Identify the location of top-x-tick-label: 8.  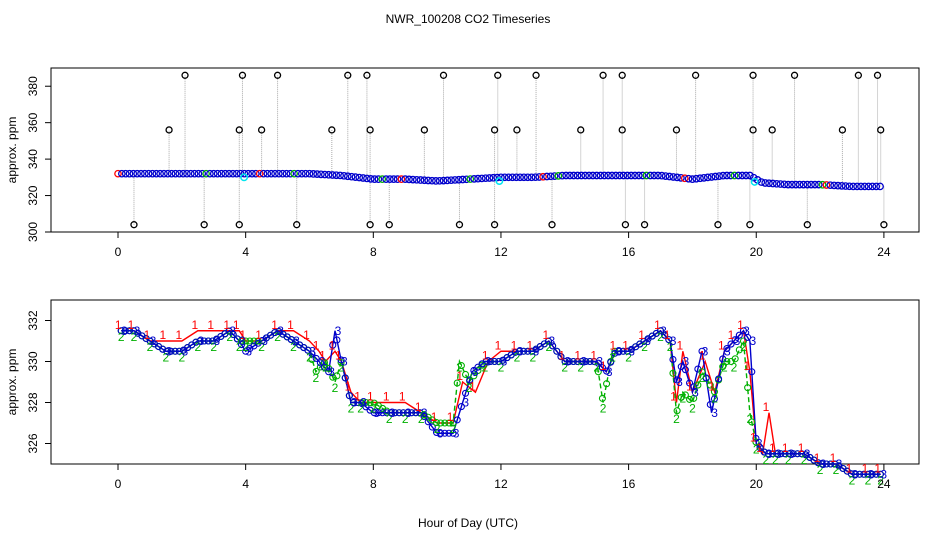
(373, 252).